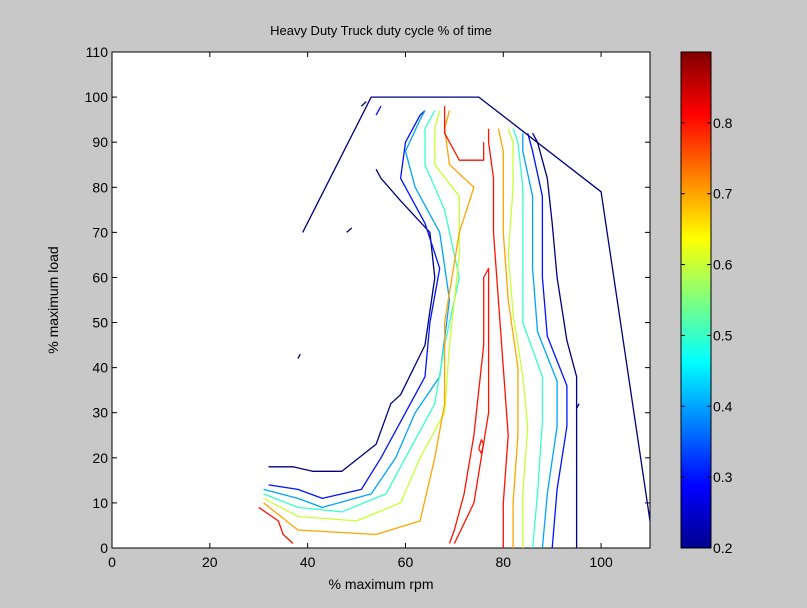  I want to click on colorbar-tick-label: 0.4, so click(723, 406).